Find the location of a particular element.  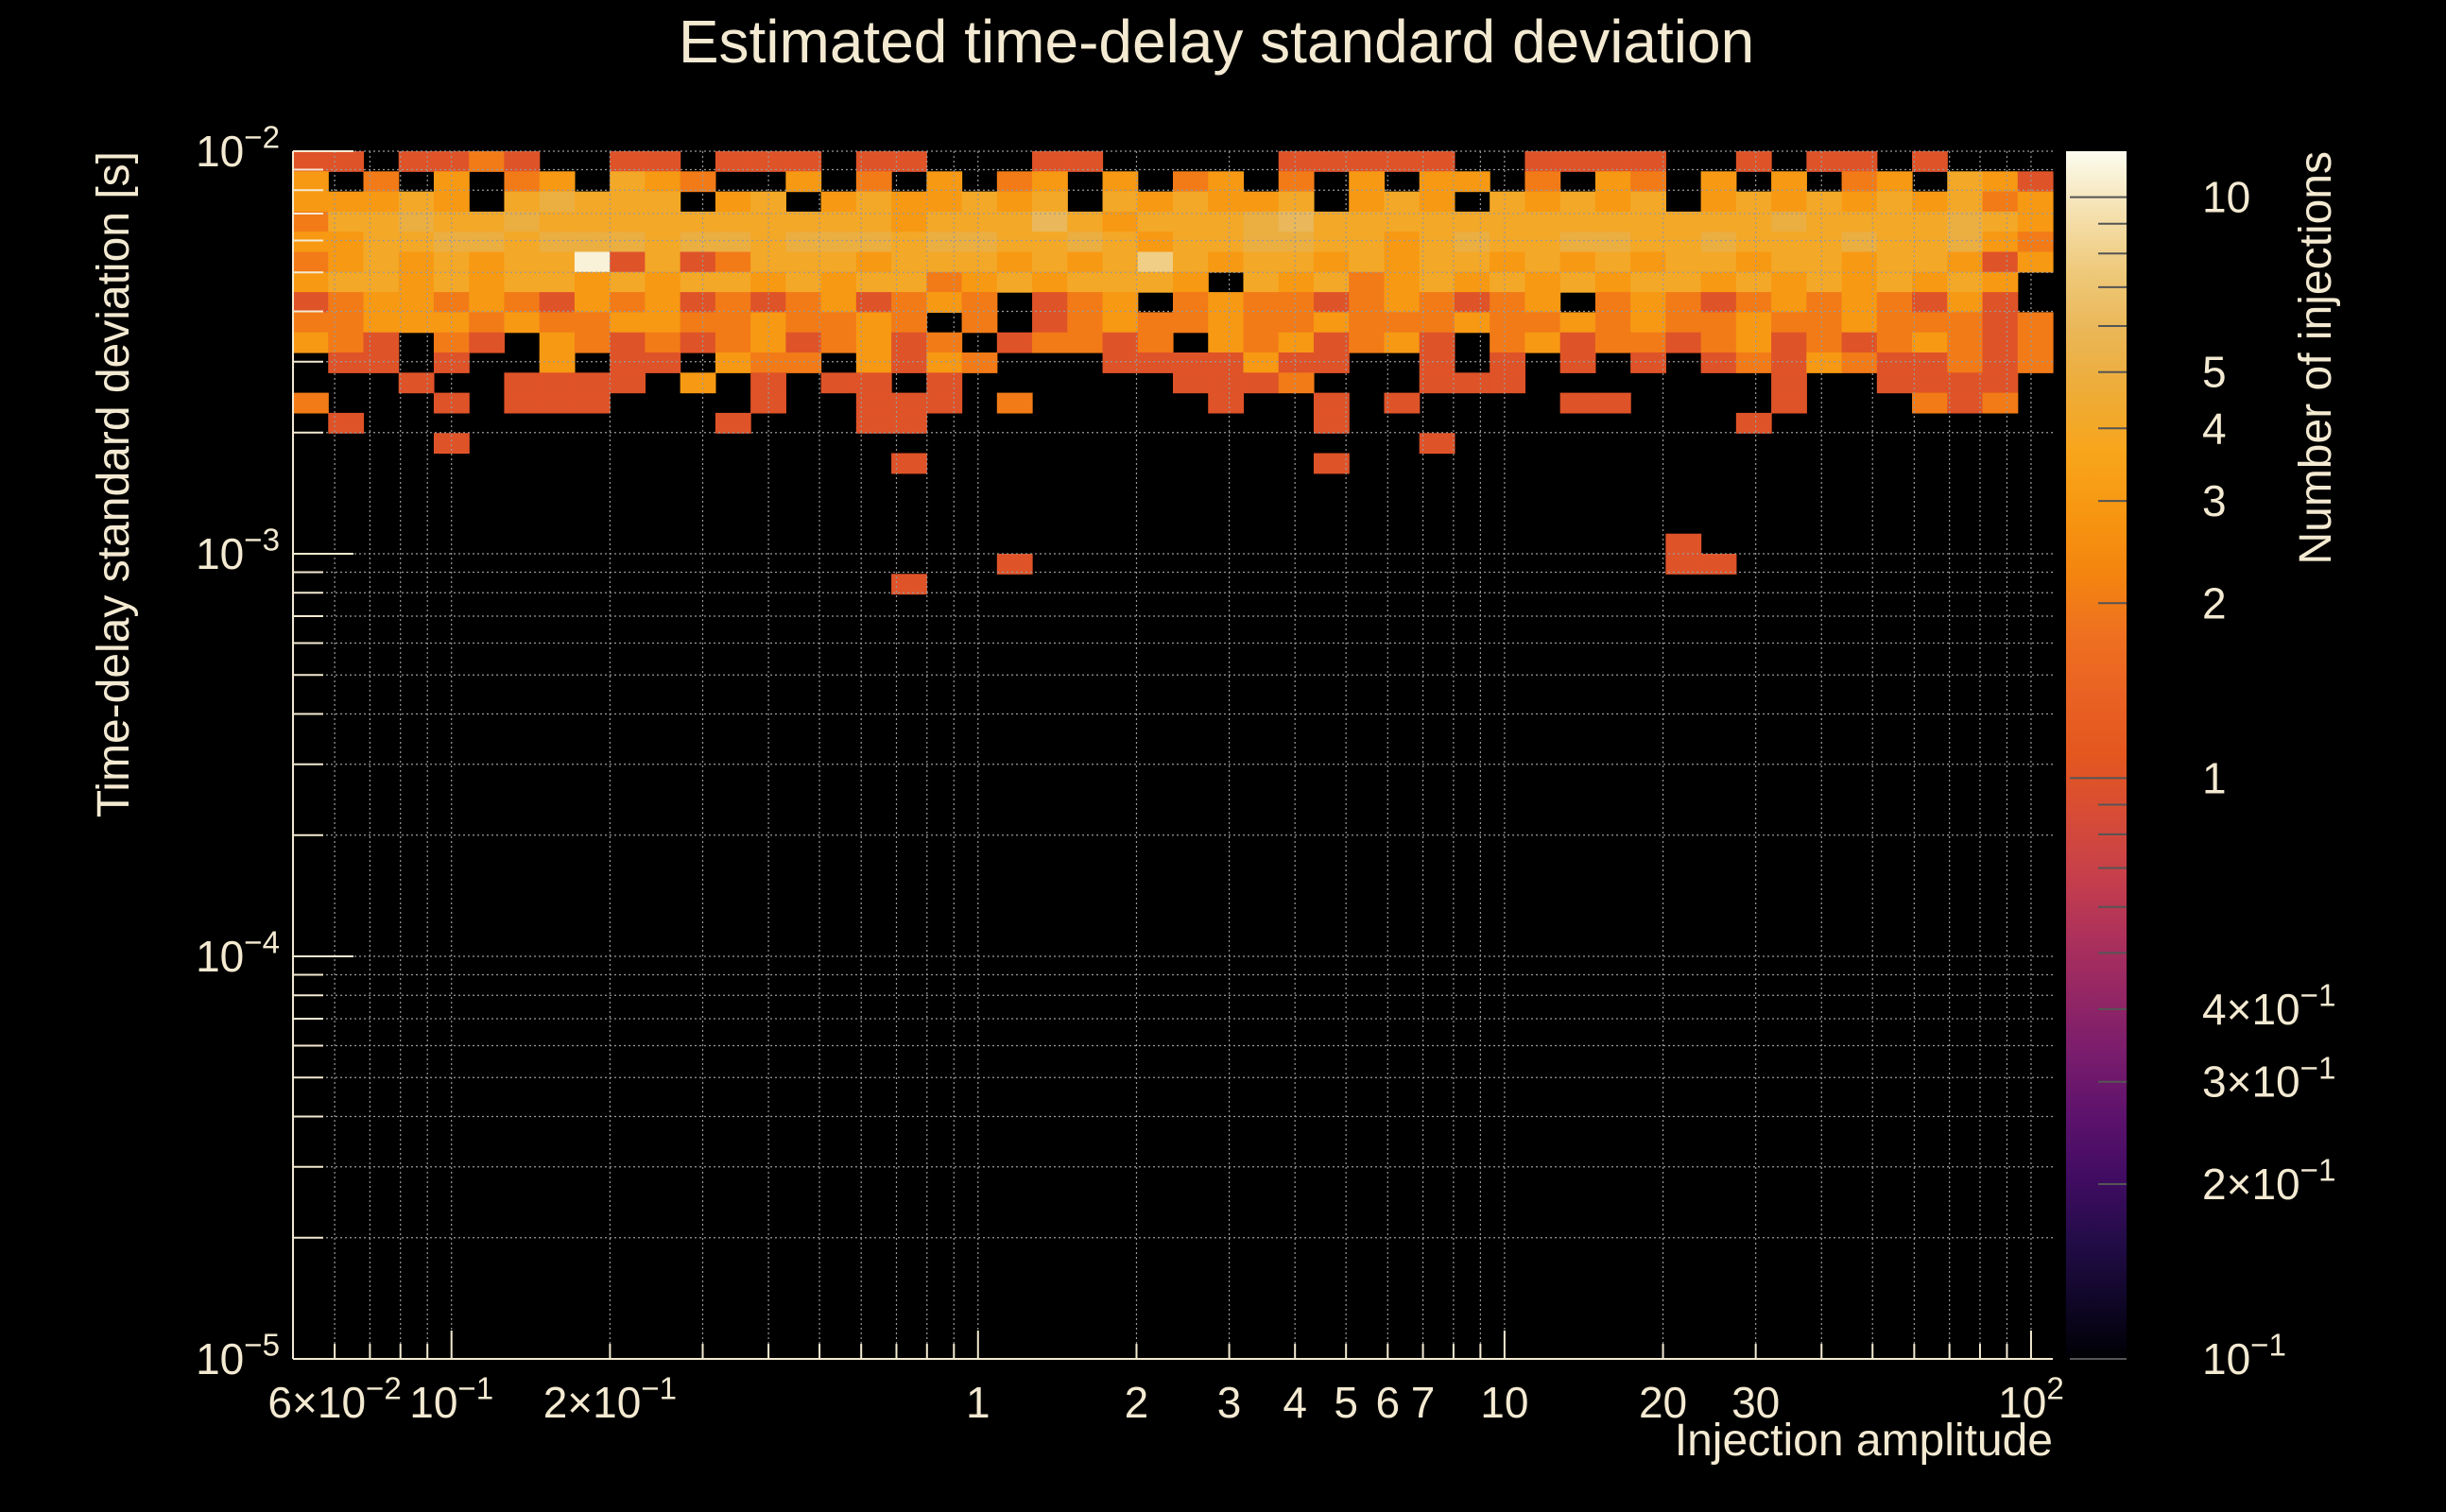

z-tick-label: 3 is located at coordinates (2214, 500).